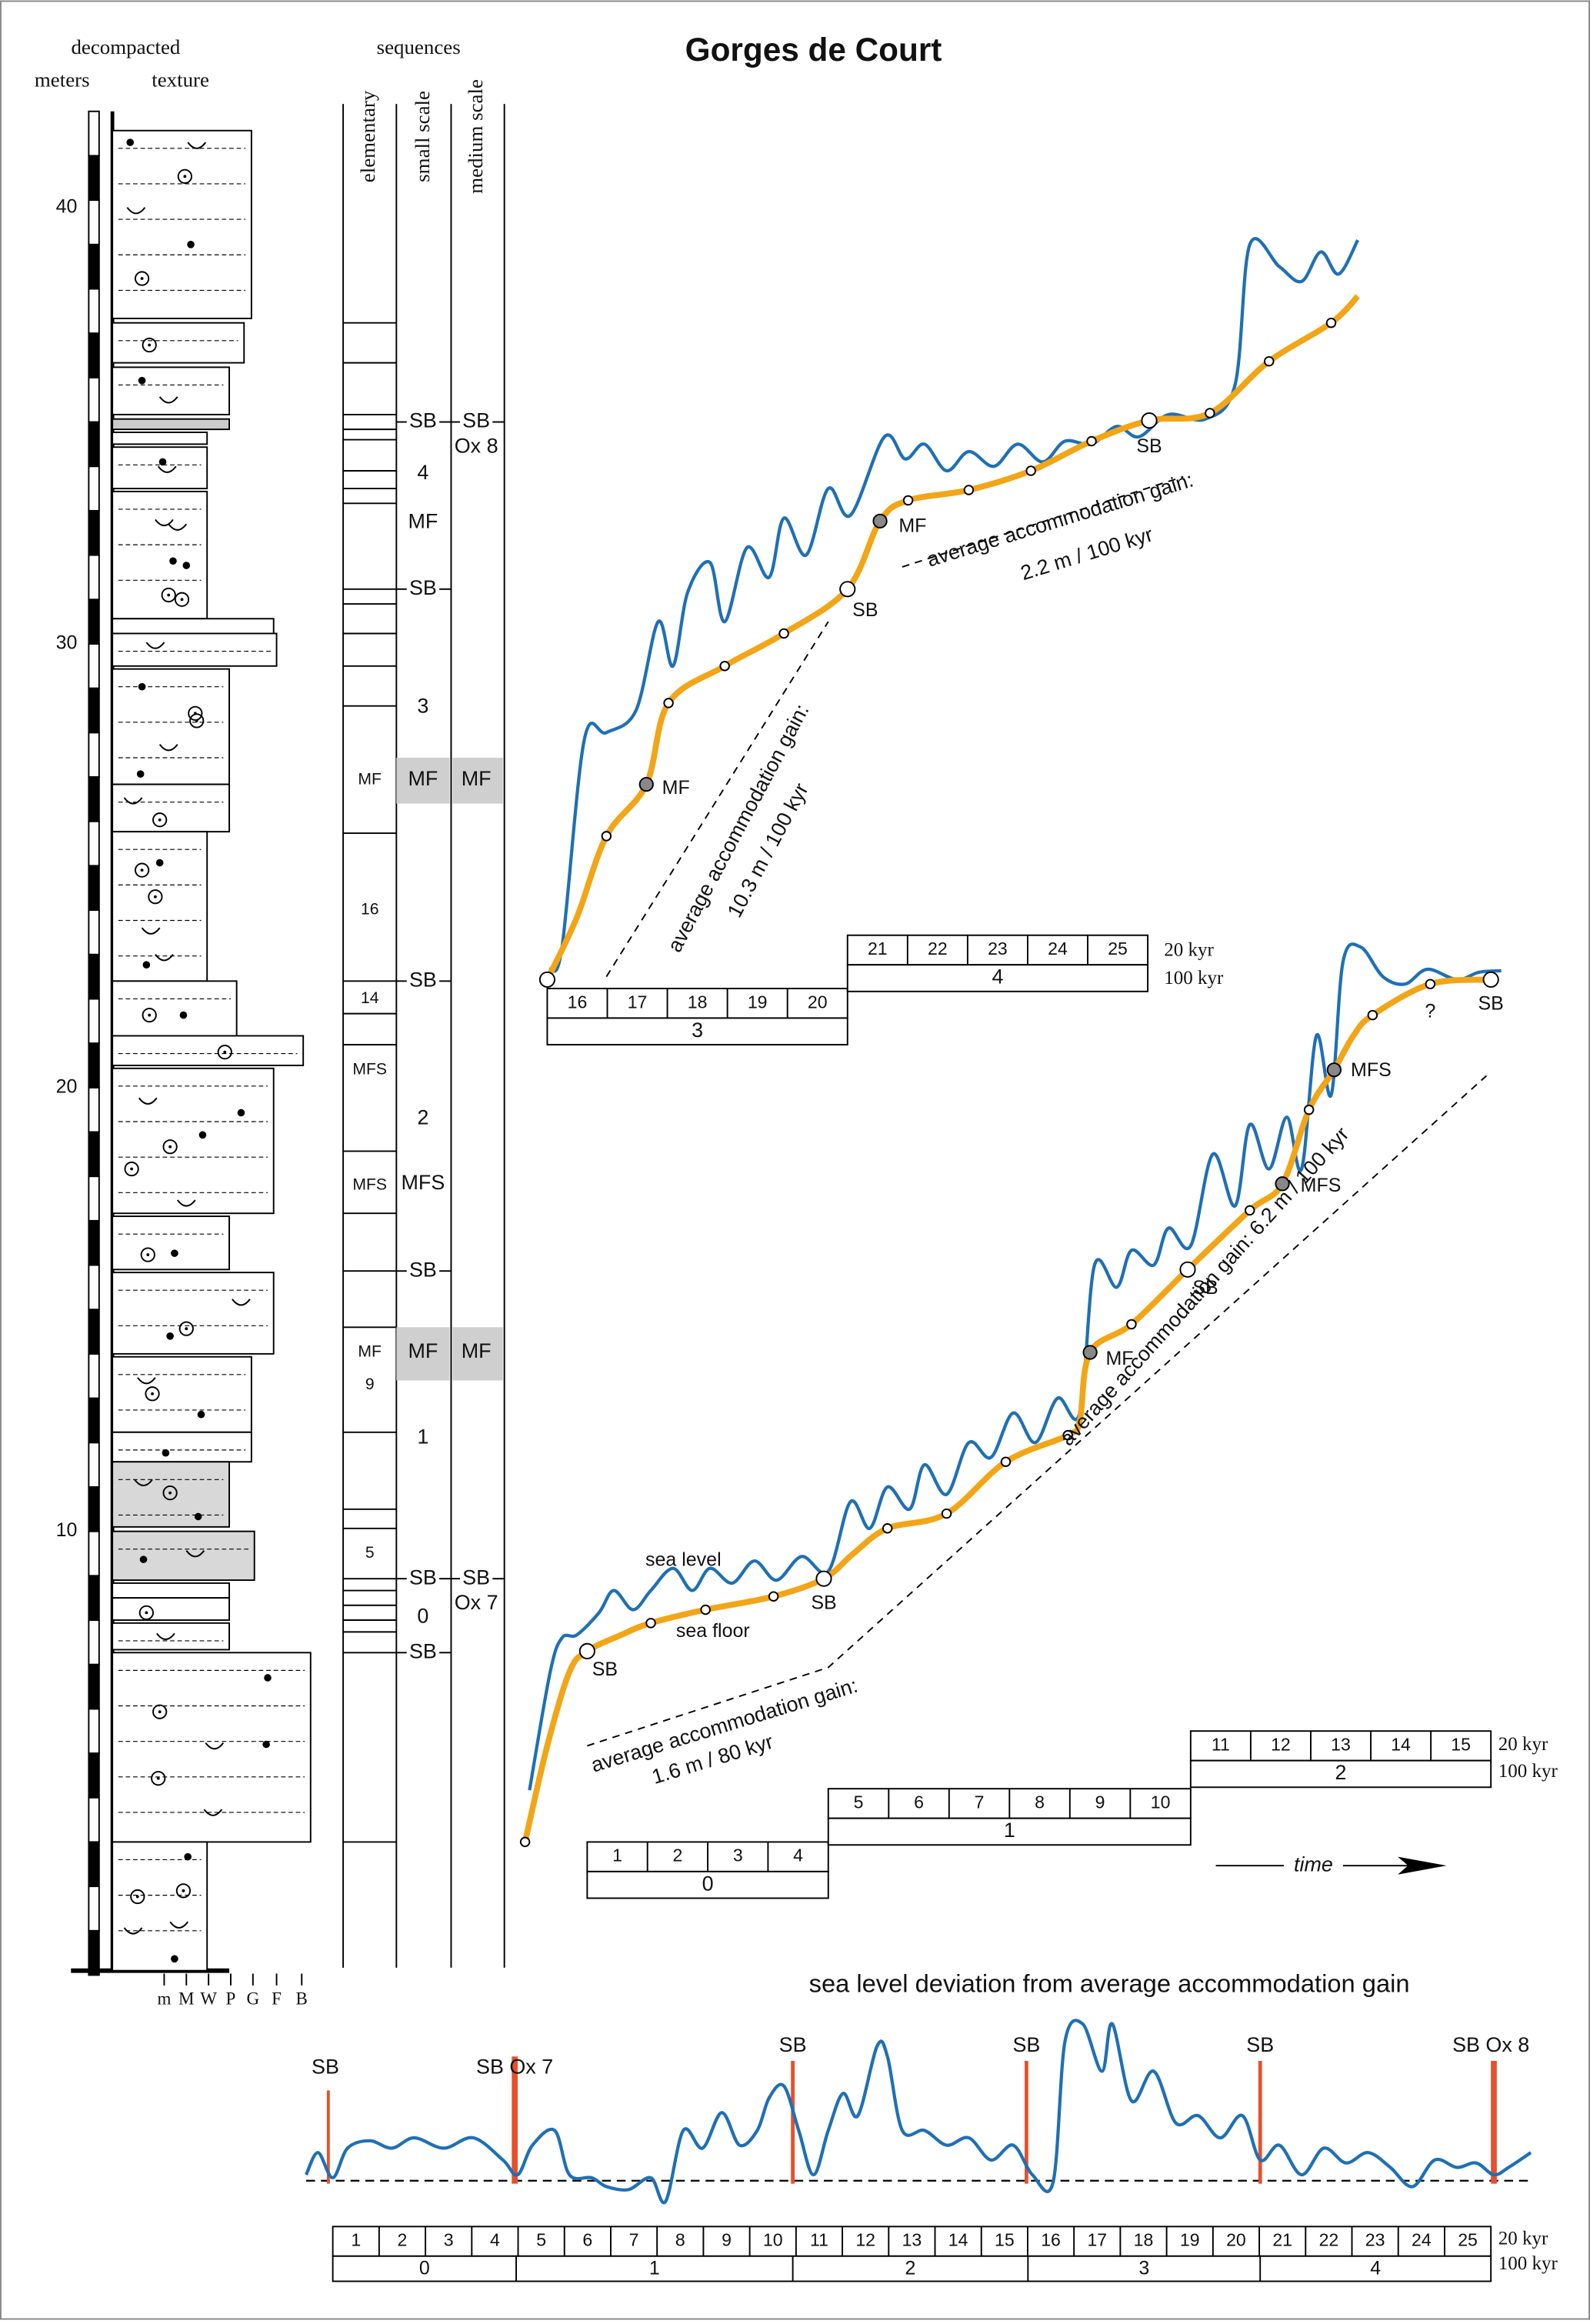 This screenshot has height=2324, width=1590. I want to click on unit-label: 20 kyr, so click(1523, 1744).